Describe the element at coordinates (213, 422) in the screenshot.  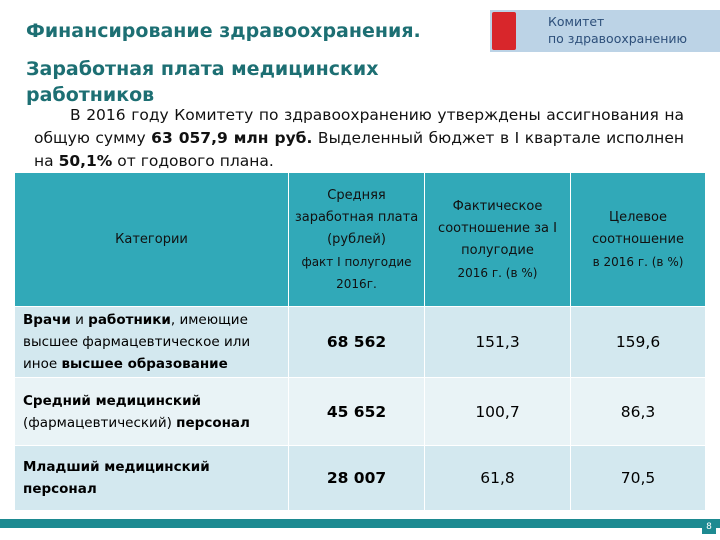
I see `text-run: персонал` at that location.